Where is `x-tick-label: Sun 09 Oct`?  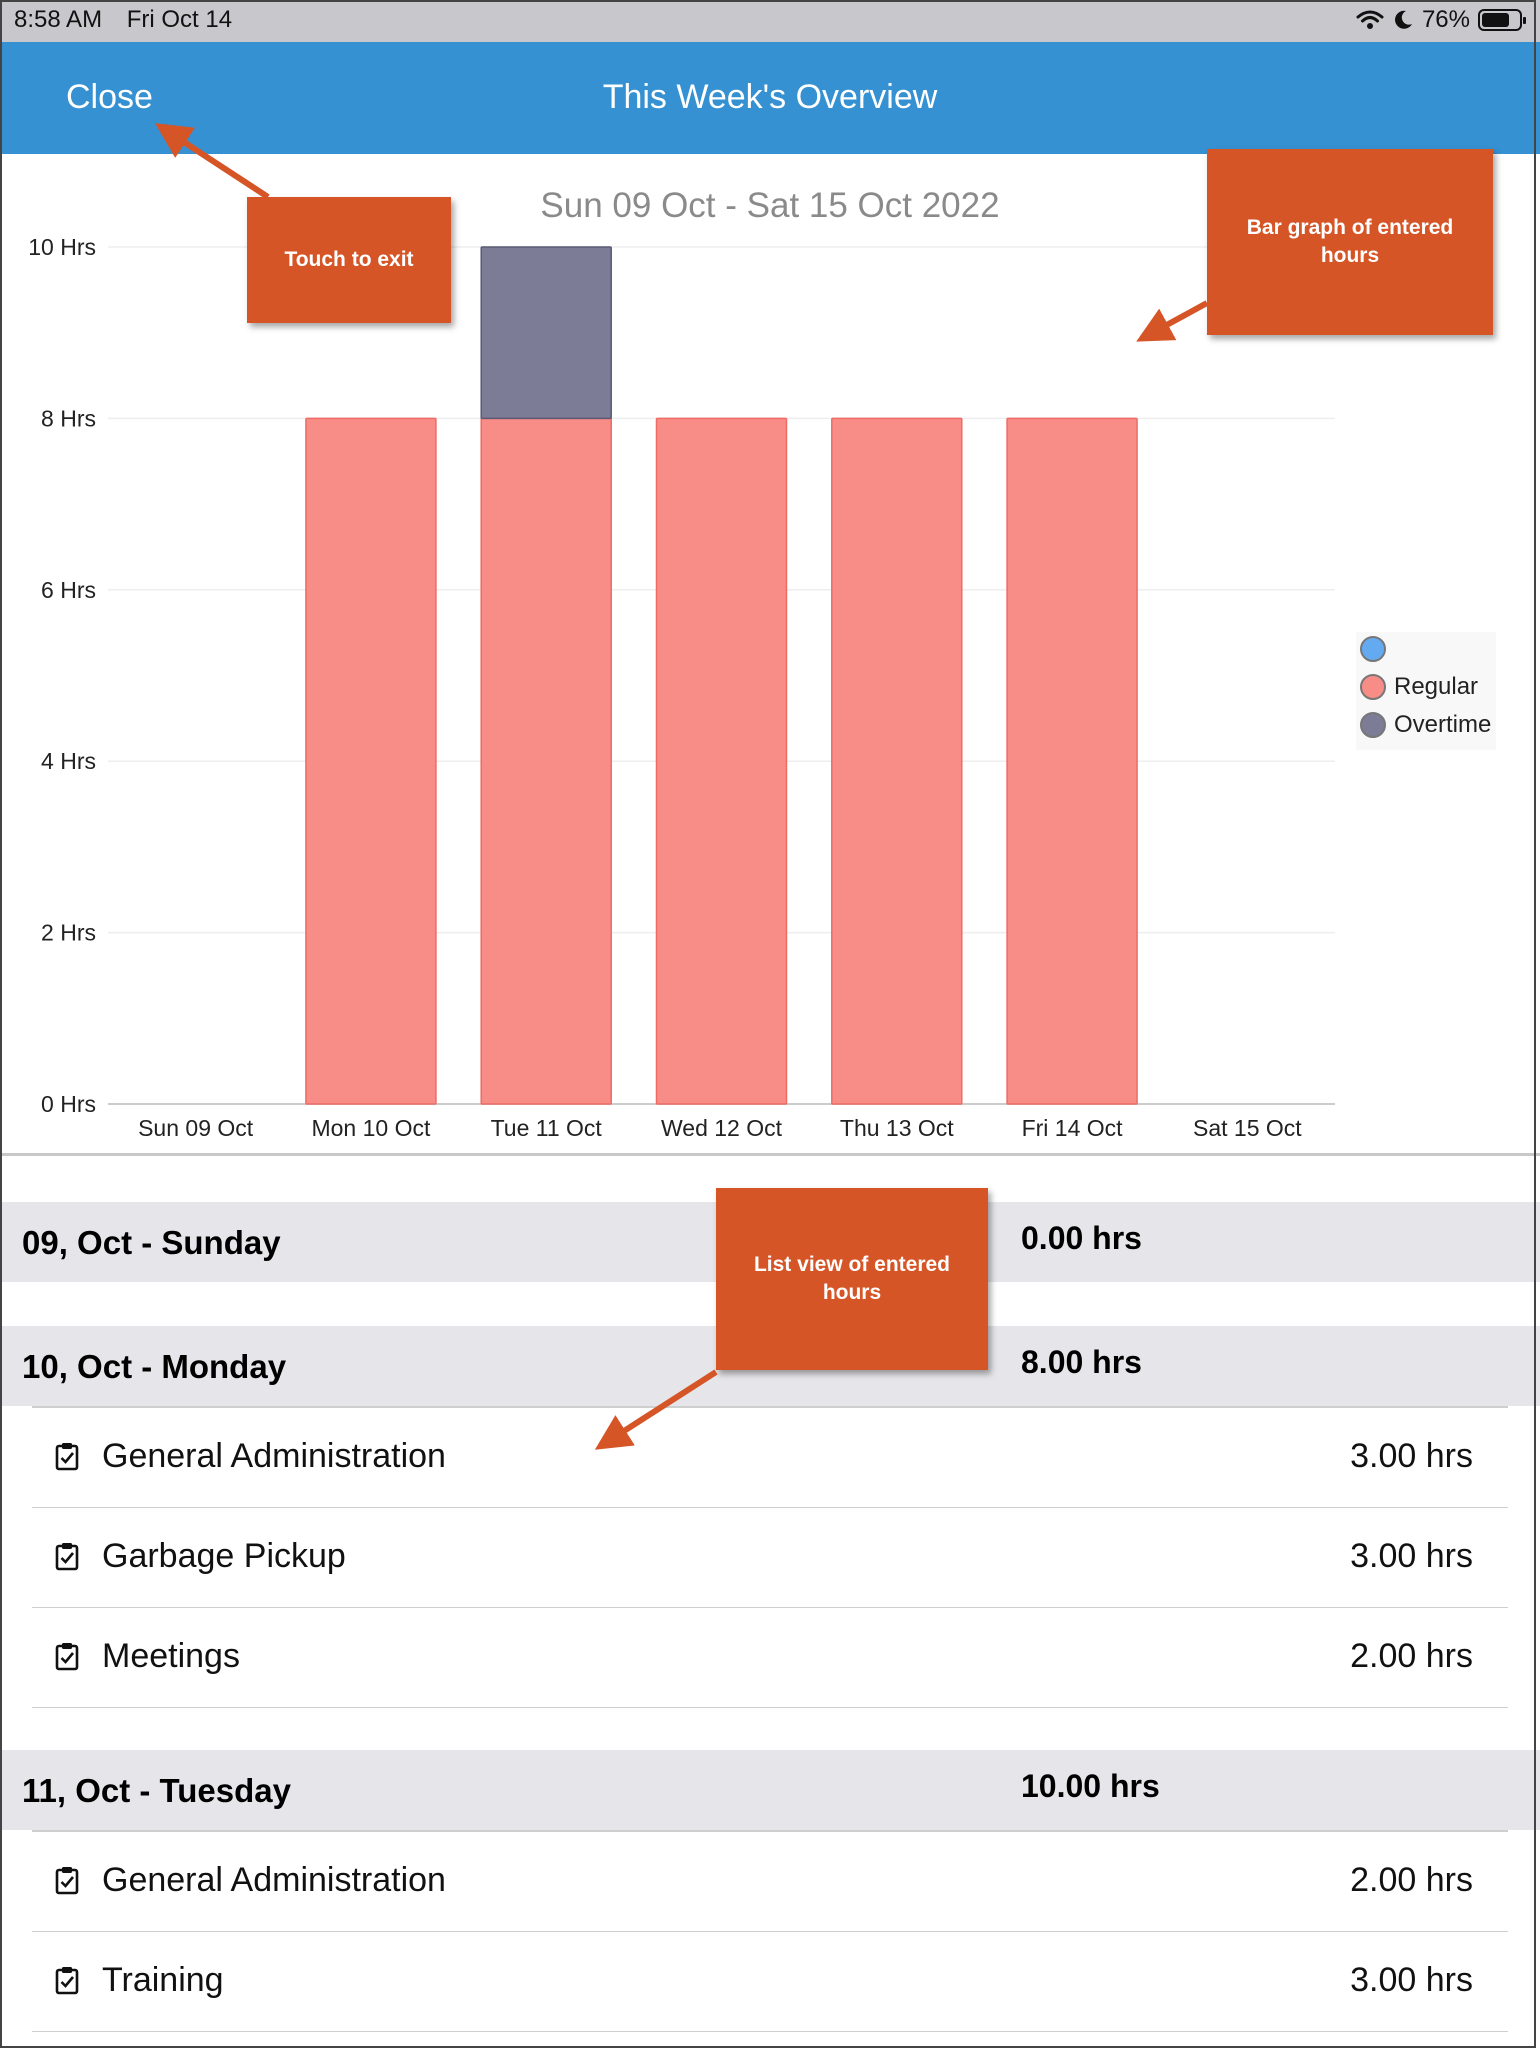
x-tick-label: Sun 09 Oct is located at coordinates (196, 1128).